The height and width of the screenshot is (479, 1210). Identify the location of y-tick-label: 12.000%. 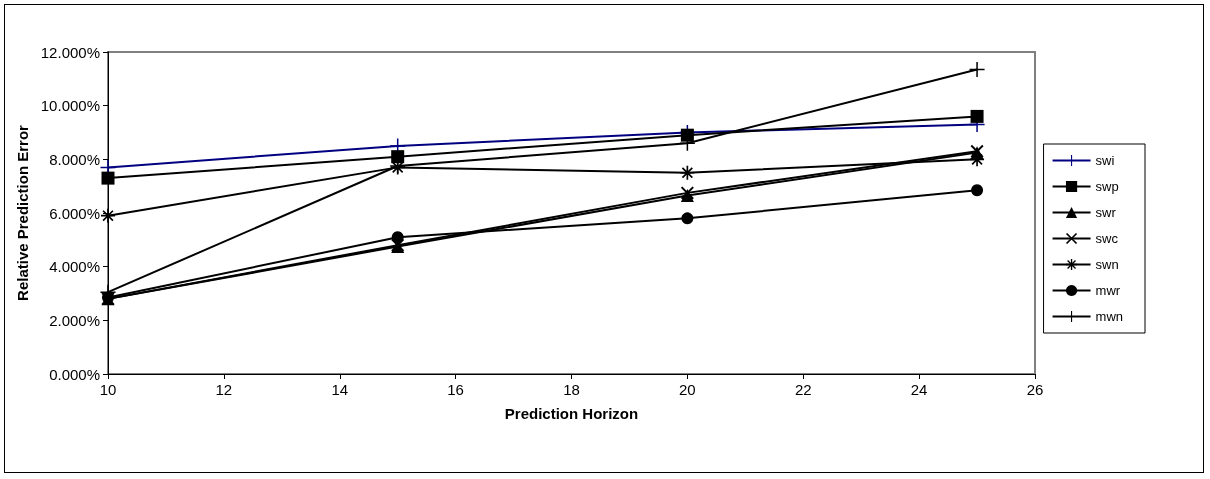
(70, 52).